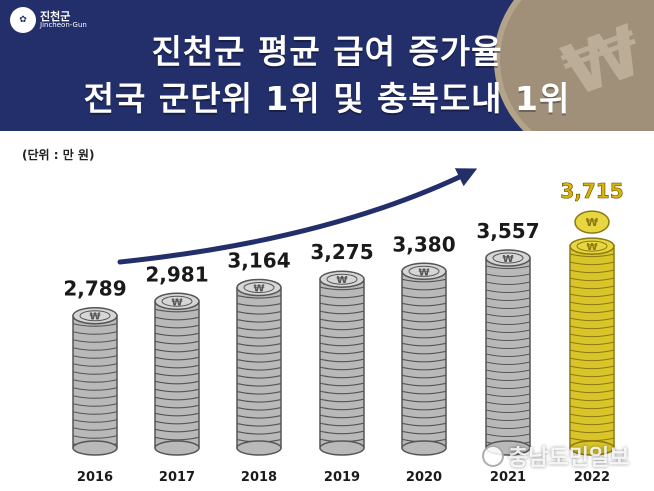 This screenshot has width=654, height=491. Describe the element at coordinates (591, 191) in the screenshot. I see `value-label-2022: 3,715` at that location.